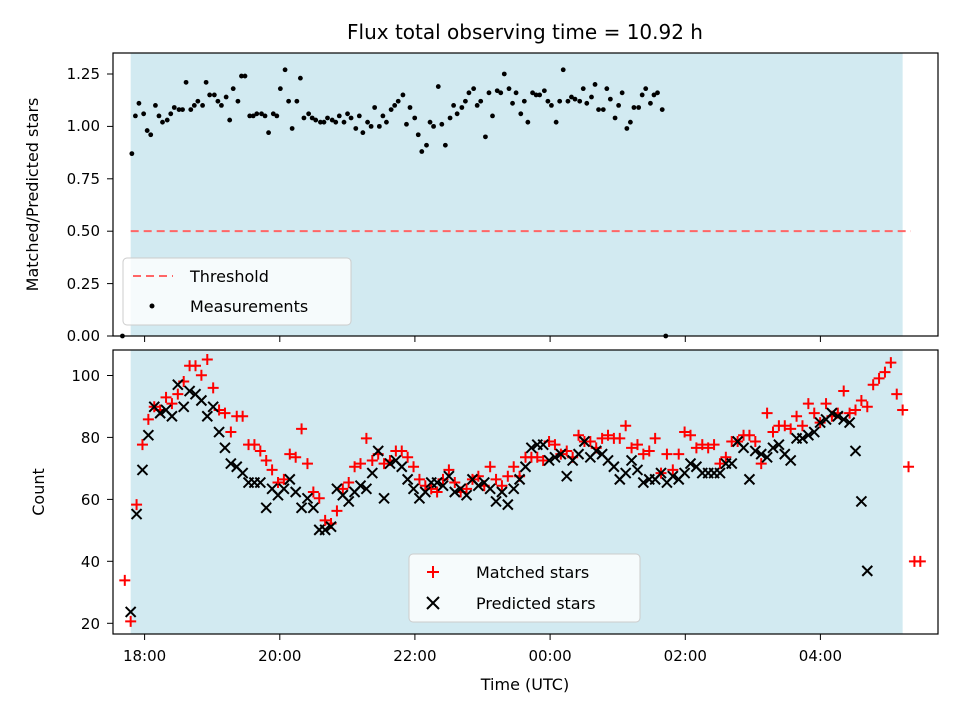 This screenshot has height=720, width=960. Describe the element at coordinates (549, 656) in the screenshot. I see `bottom-xtick-label: 00:00` at that location.